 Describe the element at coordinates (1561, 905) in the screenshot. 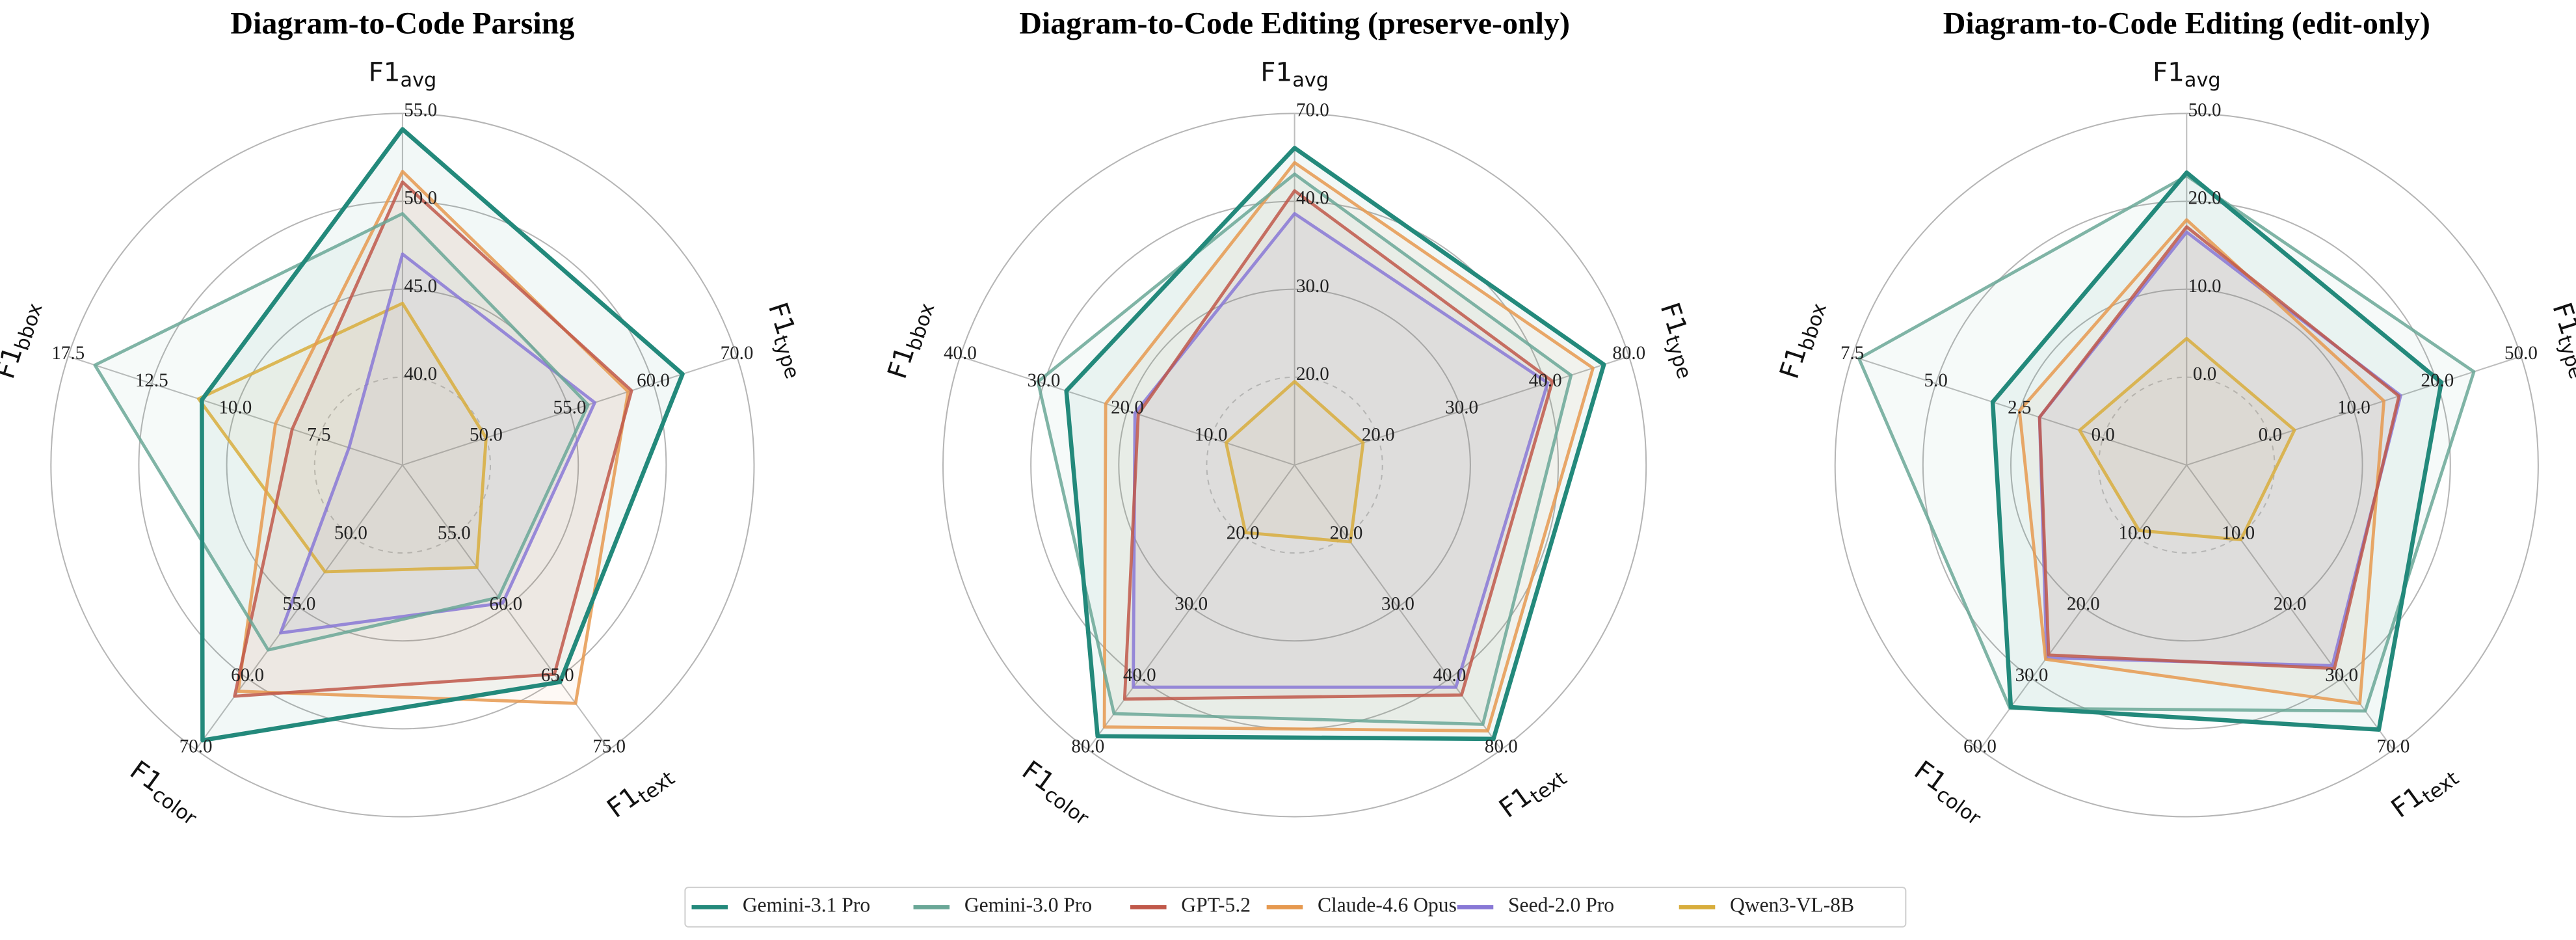

I see `legend-label: Seed-2.0 Pro` at that location.